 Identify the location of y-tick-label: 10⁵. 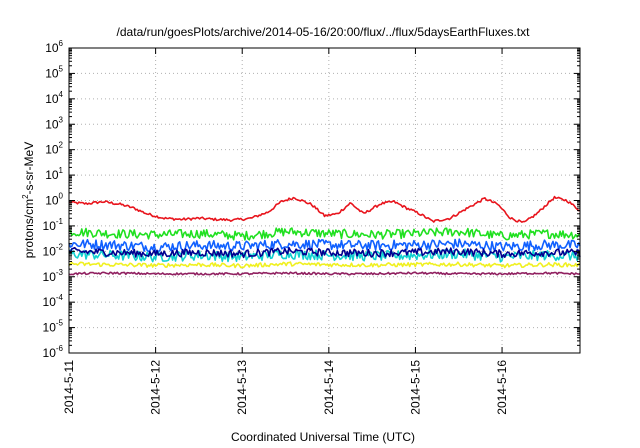
(54, 72).